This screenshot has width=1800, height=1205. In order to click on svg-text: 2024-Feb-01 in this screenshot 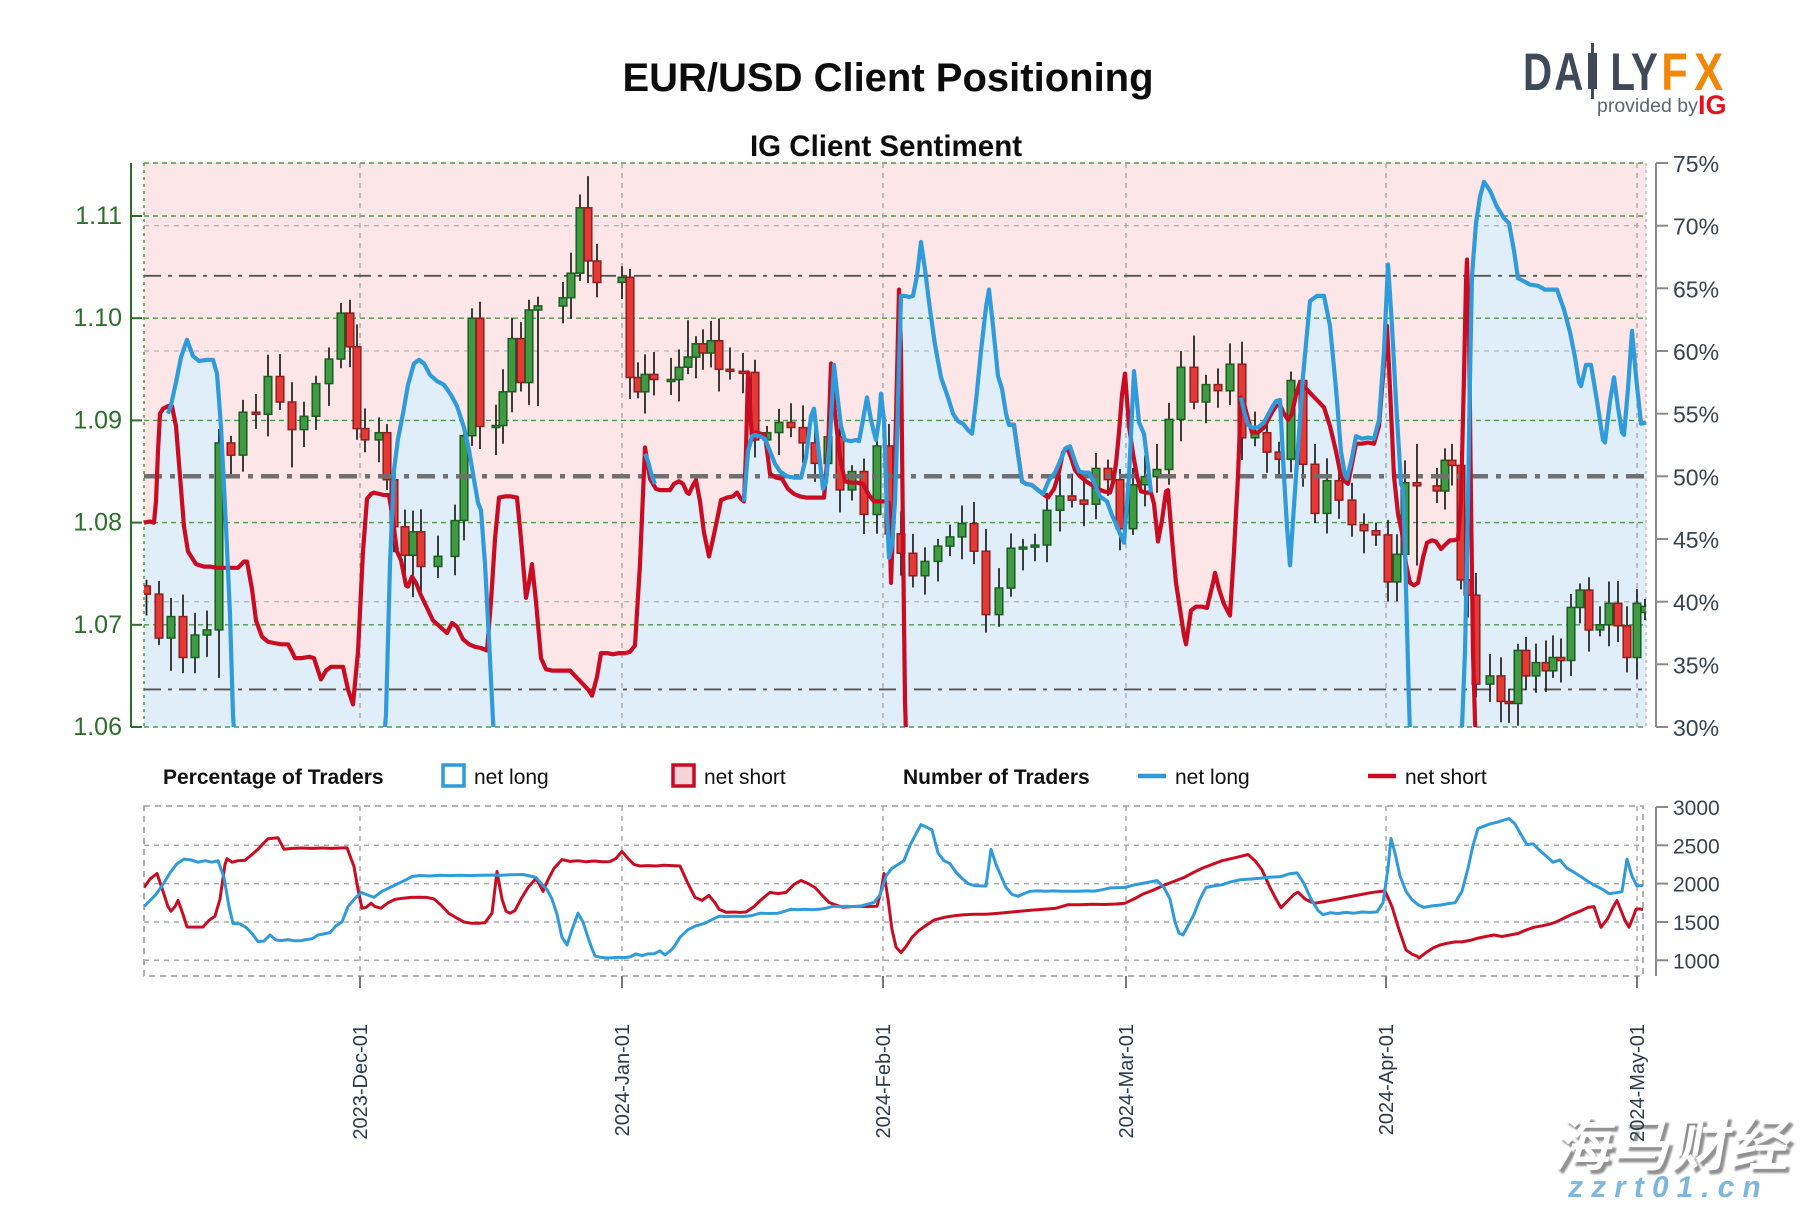, I will do `click(884, 1081)`.